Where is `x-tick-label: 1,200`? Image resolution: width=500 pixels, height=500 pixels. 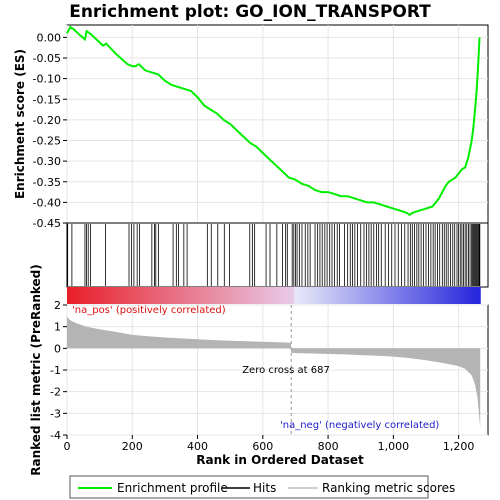 x-tick-label: 1,200 is located at coordinates (459, 446).